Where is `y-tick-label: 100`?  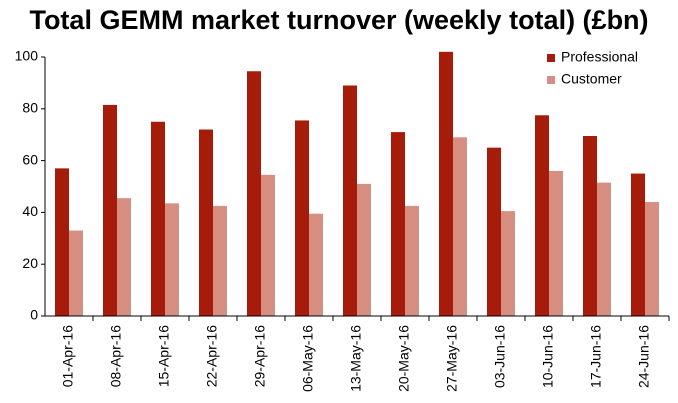
y-tick-label: 100 is located at coordinates (27, 56).